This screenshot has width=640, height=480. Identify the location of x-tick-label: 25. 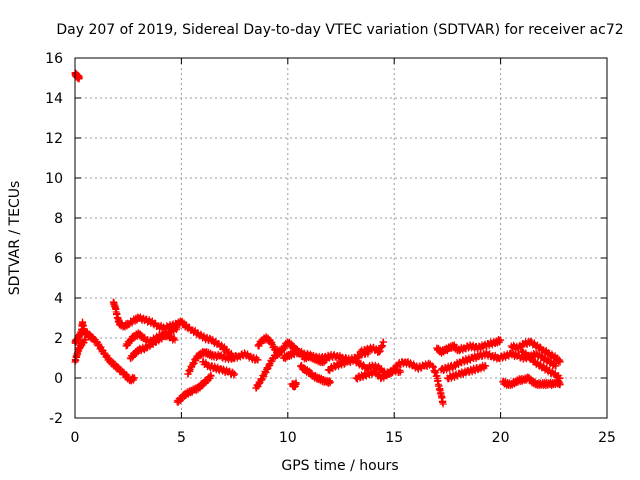
(607, 438).